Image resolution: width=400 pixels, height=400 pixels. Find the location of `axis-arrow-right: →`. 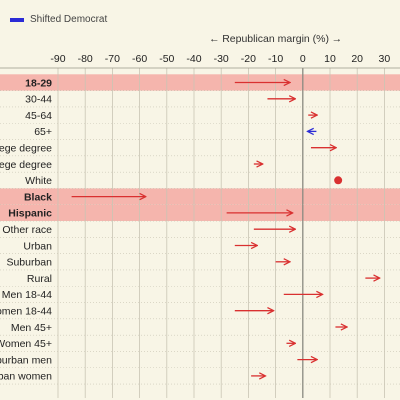

axis-arrow-right: → is located at coordinates (337, 39).